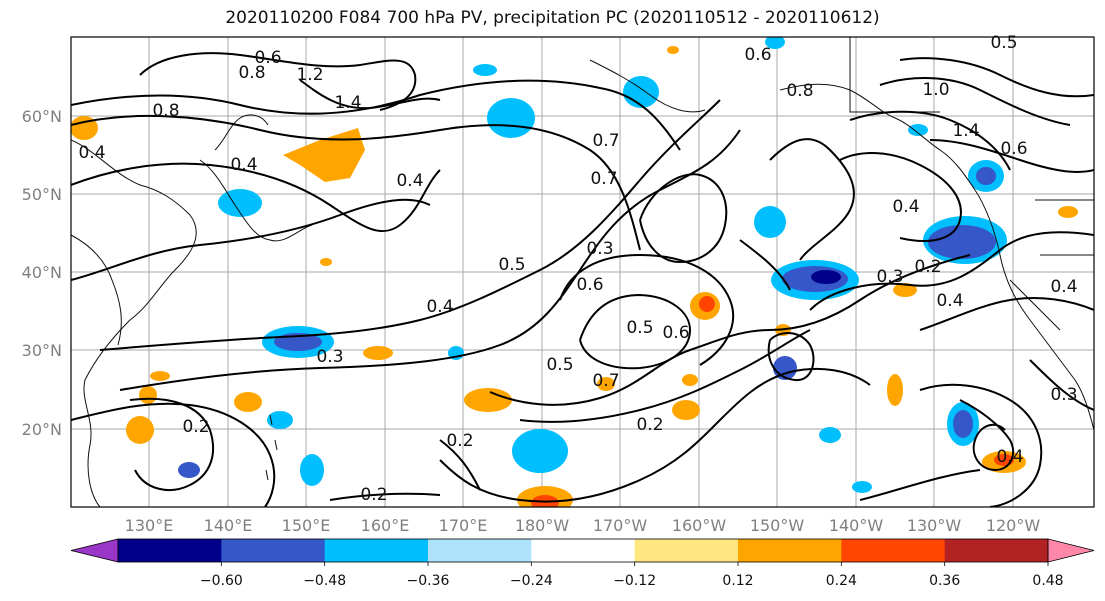 The width and height of the screenshot is (1105, 601). Describe the element at coordinates (309, 75) in the screenshot. I see `contour-label: 1.2` at that location.